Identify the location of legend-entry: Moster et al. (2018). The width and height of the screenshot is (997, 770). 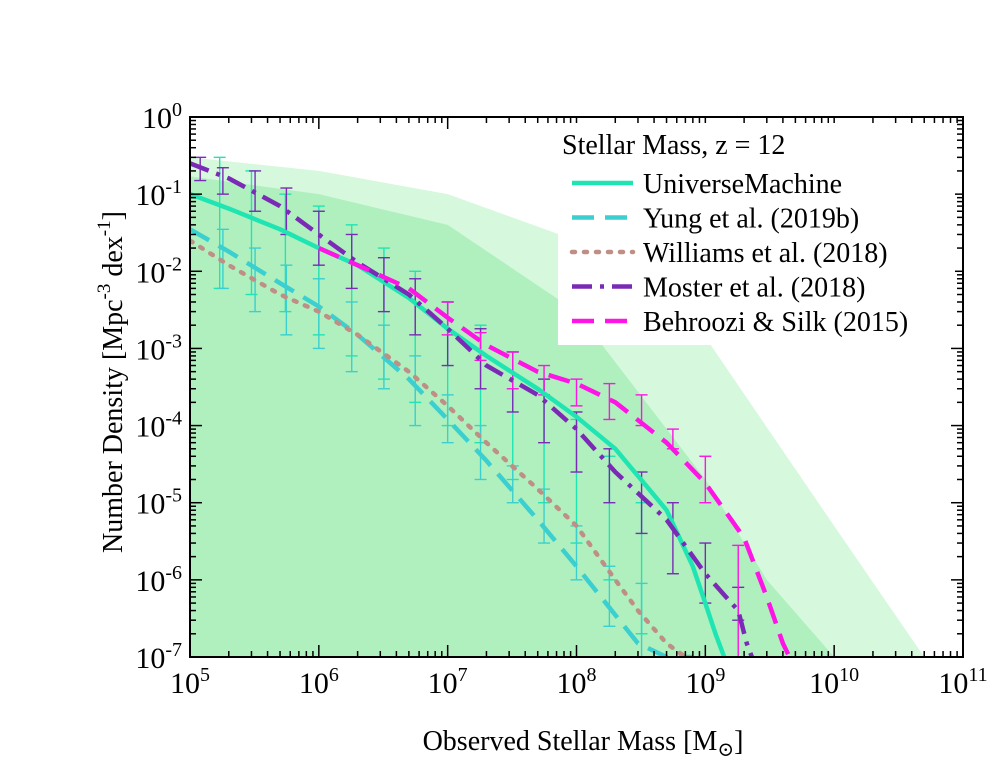
(718, 288).